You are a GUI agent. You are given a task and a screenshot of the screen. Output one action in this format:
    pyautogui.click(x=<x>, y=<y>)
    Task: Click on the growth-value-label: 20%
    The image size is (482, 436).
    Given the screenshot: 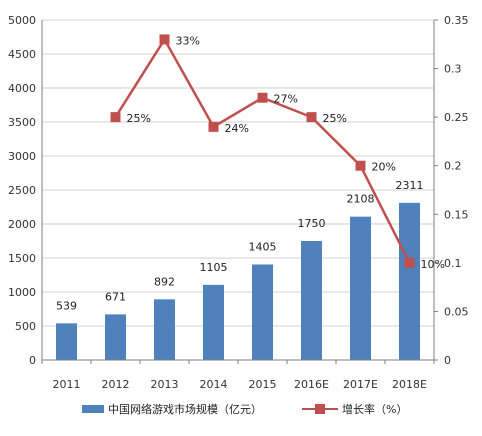 What is the action you would take?
    pyautogui.click(x=384, y=167)
    